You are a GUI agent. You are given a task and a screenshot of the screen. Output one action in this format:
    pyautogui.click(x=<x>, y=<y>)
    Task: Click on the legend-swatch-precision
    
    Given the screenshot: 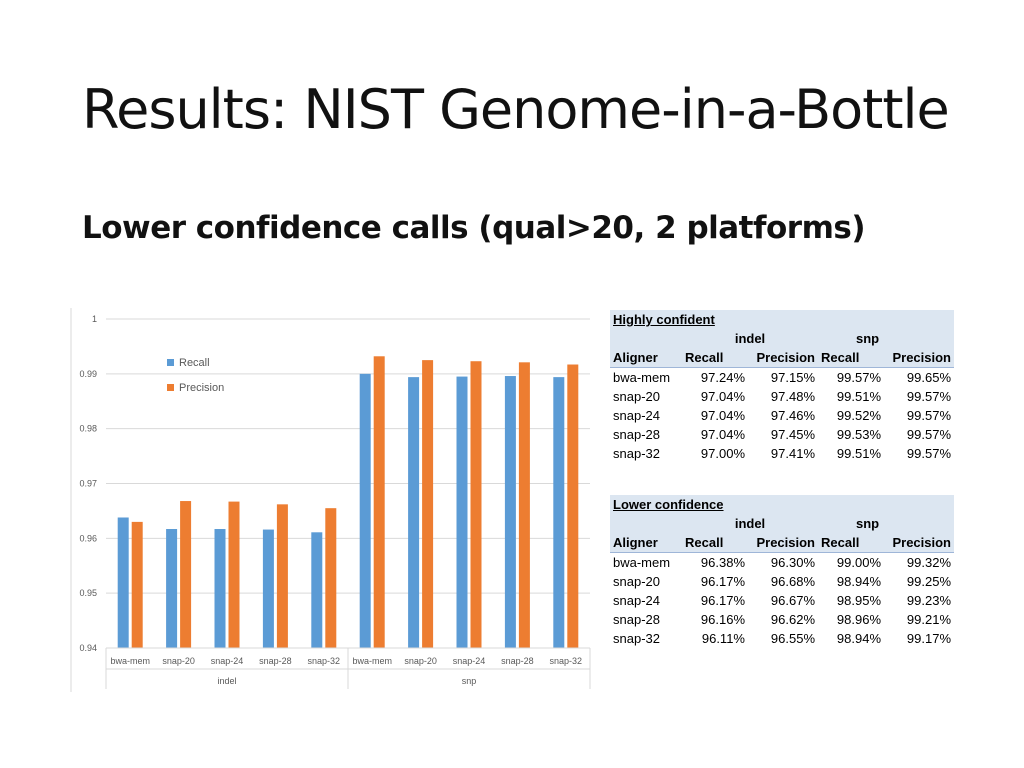 What is the action you would take?
    pyautogui.click(x=170, y=387)
    